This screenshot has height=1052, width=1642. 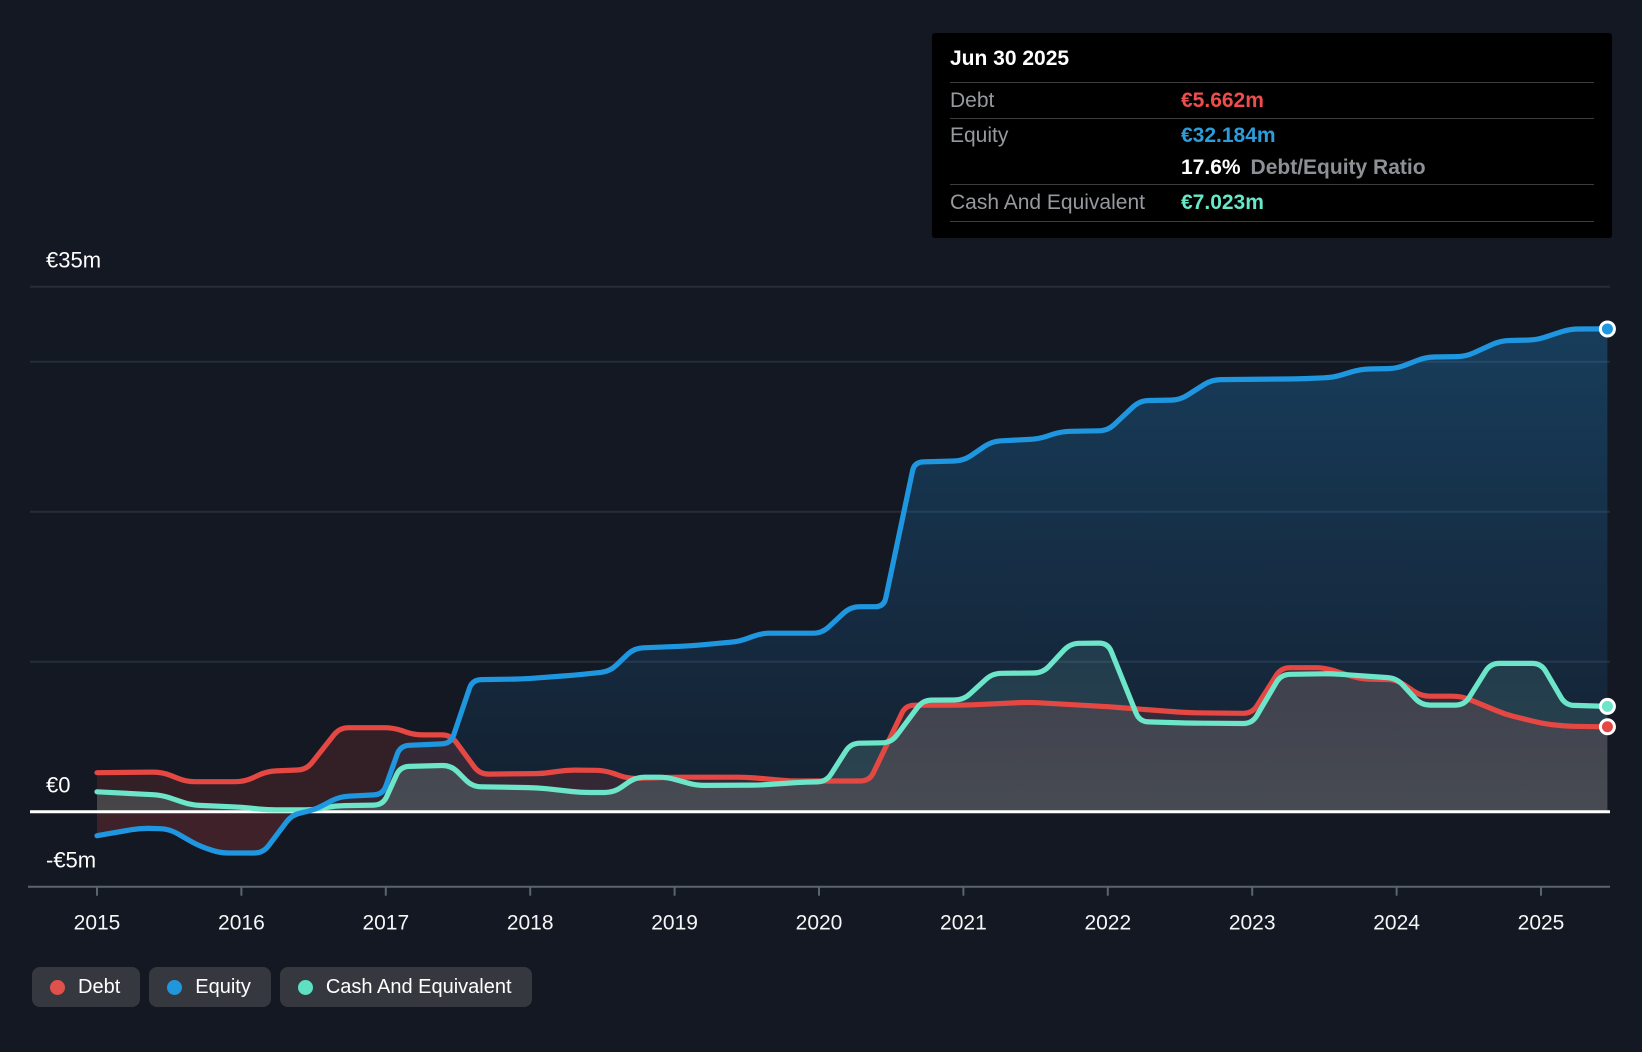 I want to click on x-axis-label-2016: 2016, so click(x=241, y=922).